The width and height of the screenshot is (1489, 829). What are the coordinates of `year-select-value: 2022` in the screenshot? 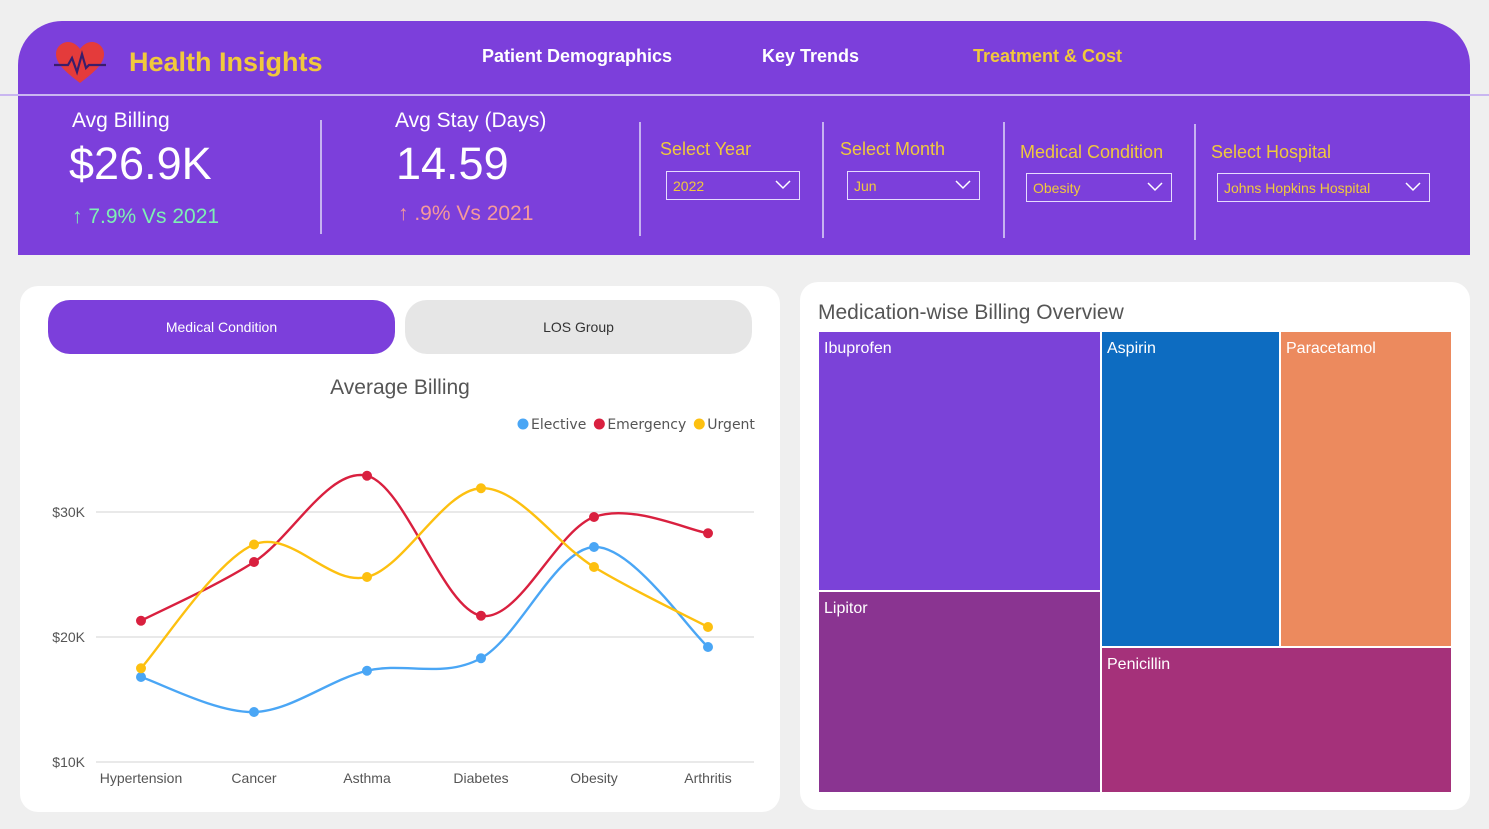 It's located at (689, 186).